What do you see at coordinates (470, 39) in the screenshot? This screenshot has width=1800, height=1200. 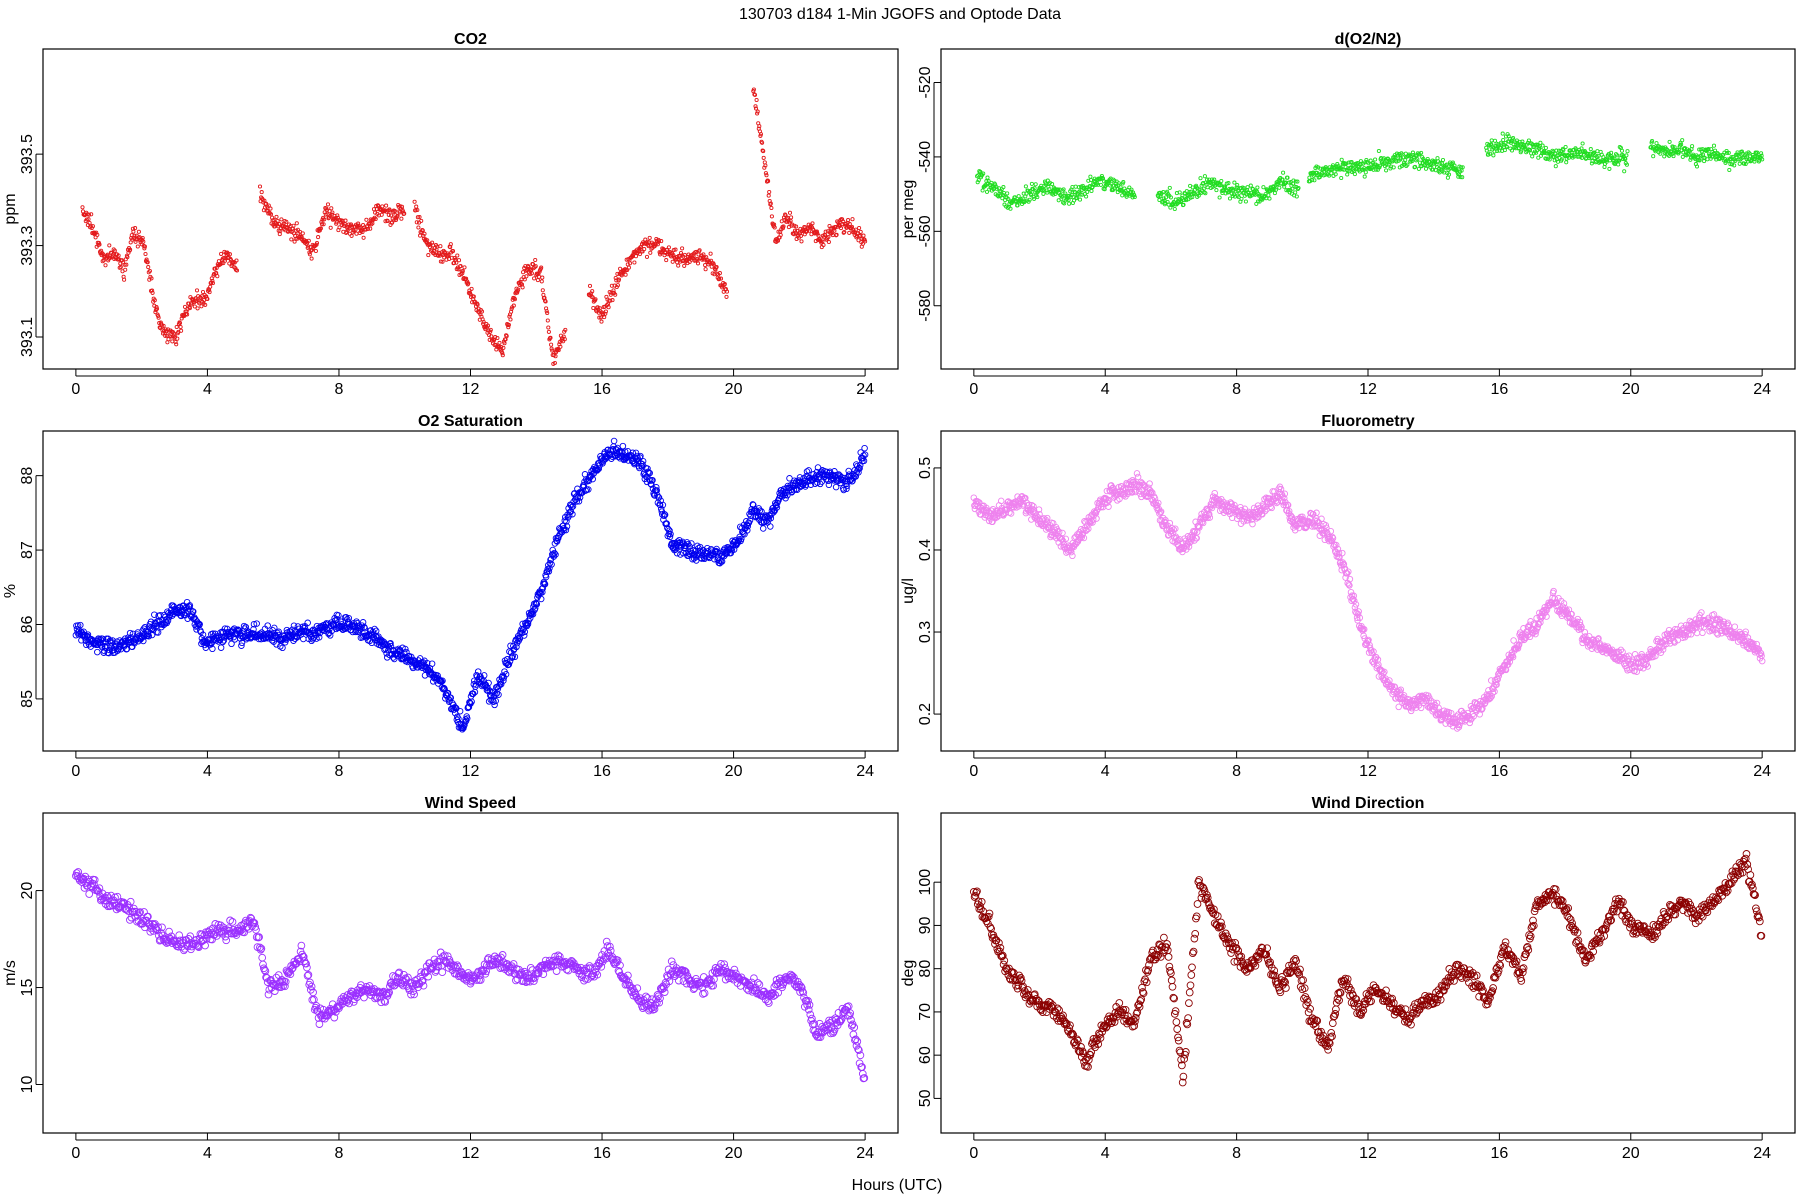 I see `chart-title-co2: CO2` at bounding box center [470, 39].